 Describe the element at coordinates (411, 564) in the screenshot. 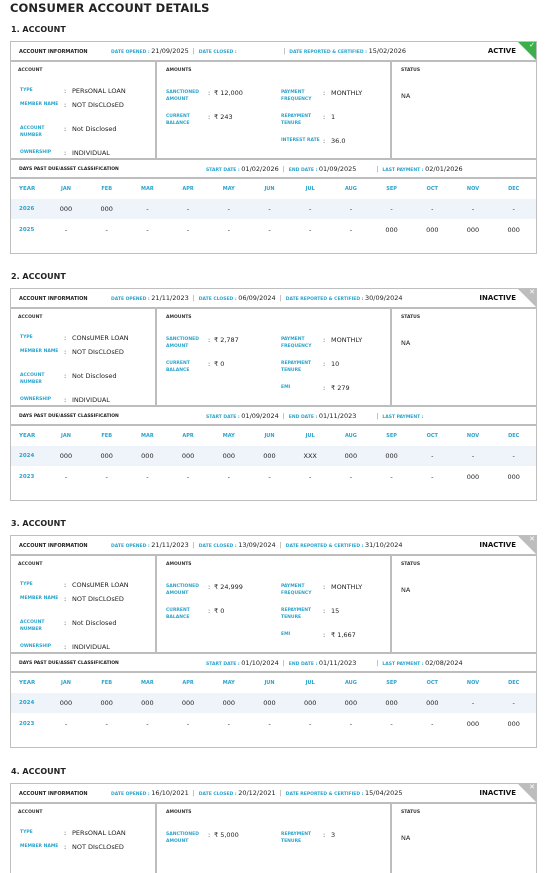

I see `status-column-heading: STATUS` at that location.